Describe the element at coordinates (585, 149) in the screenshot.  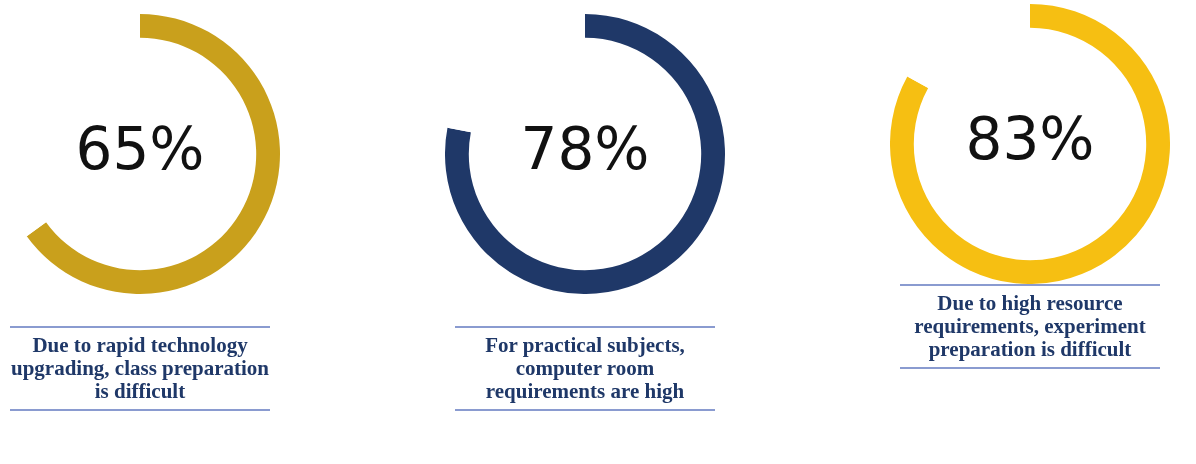
I see `data-label: 78%` at that location.